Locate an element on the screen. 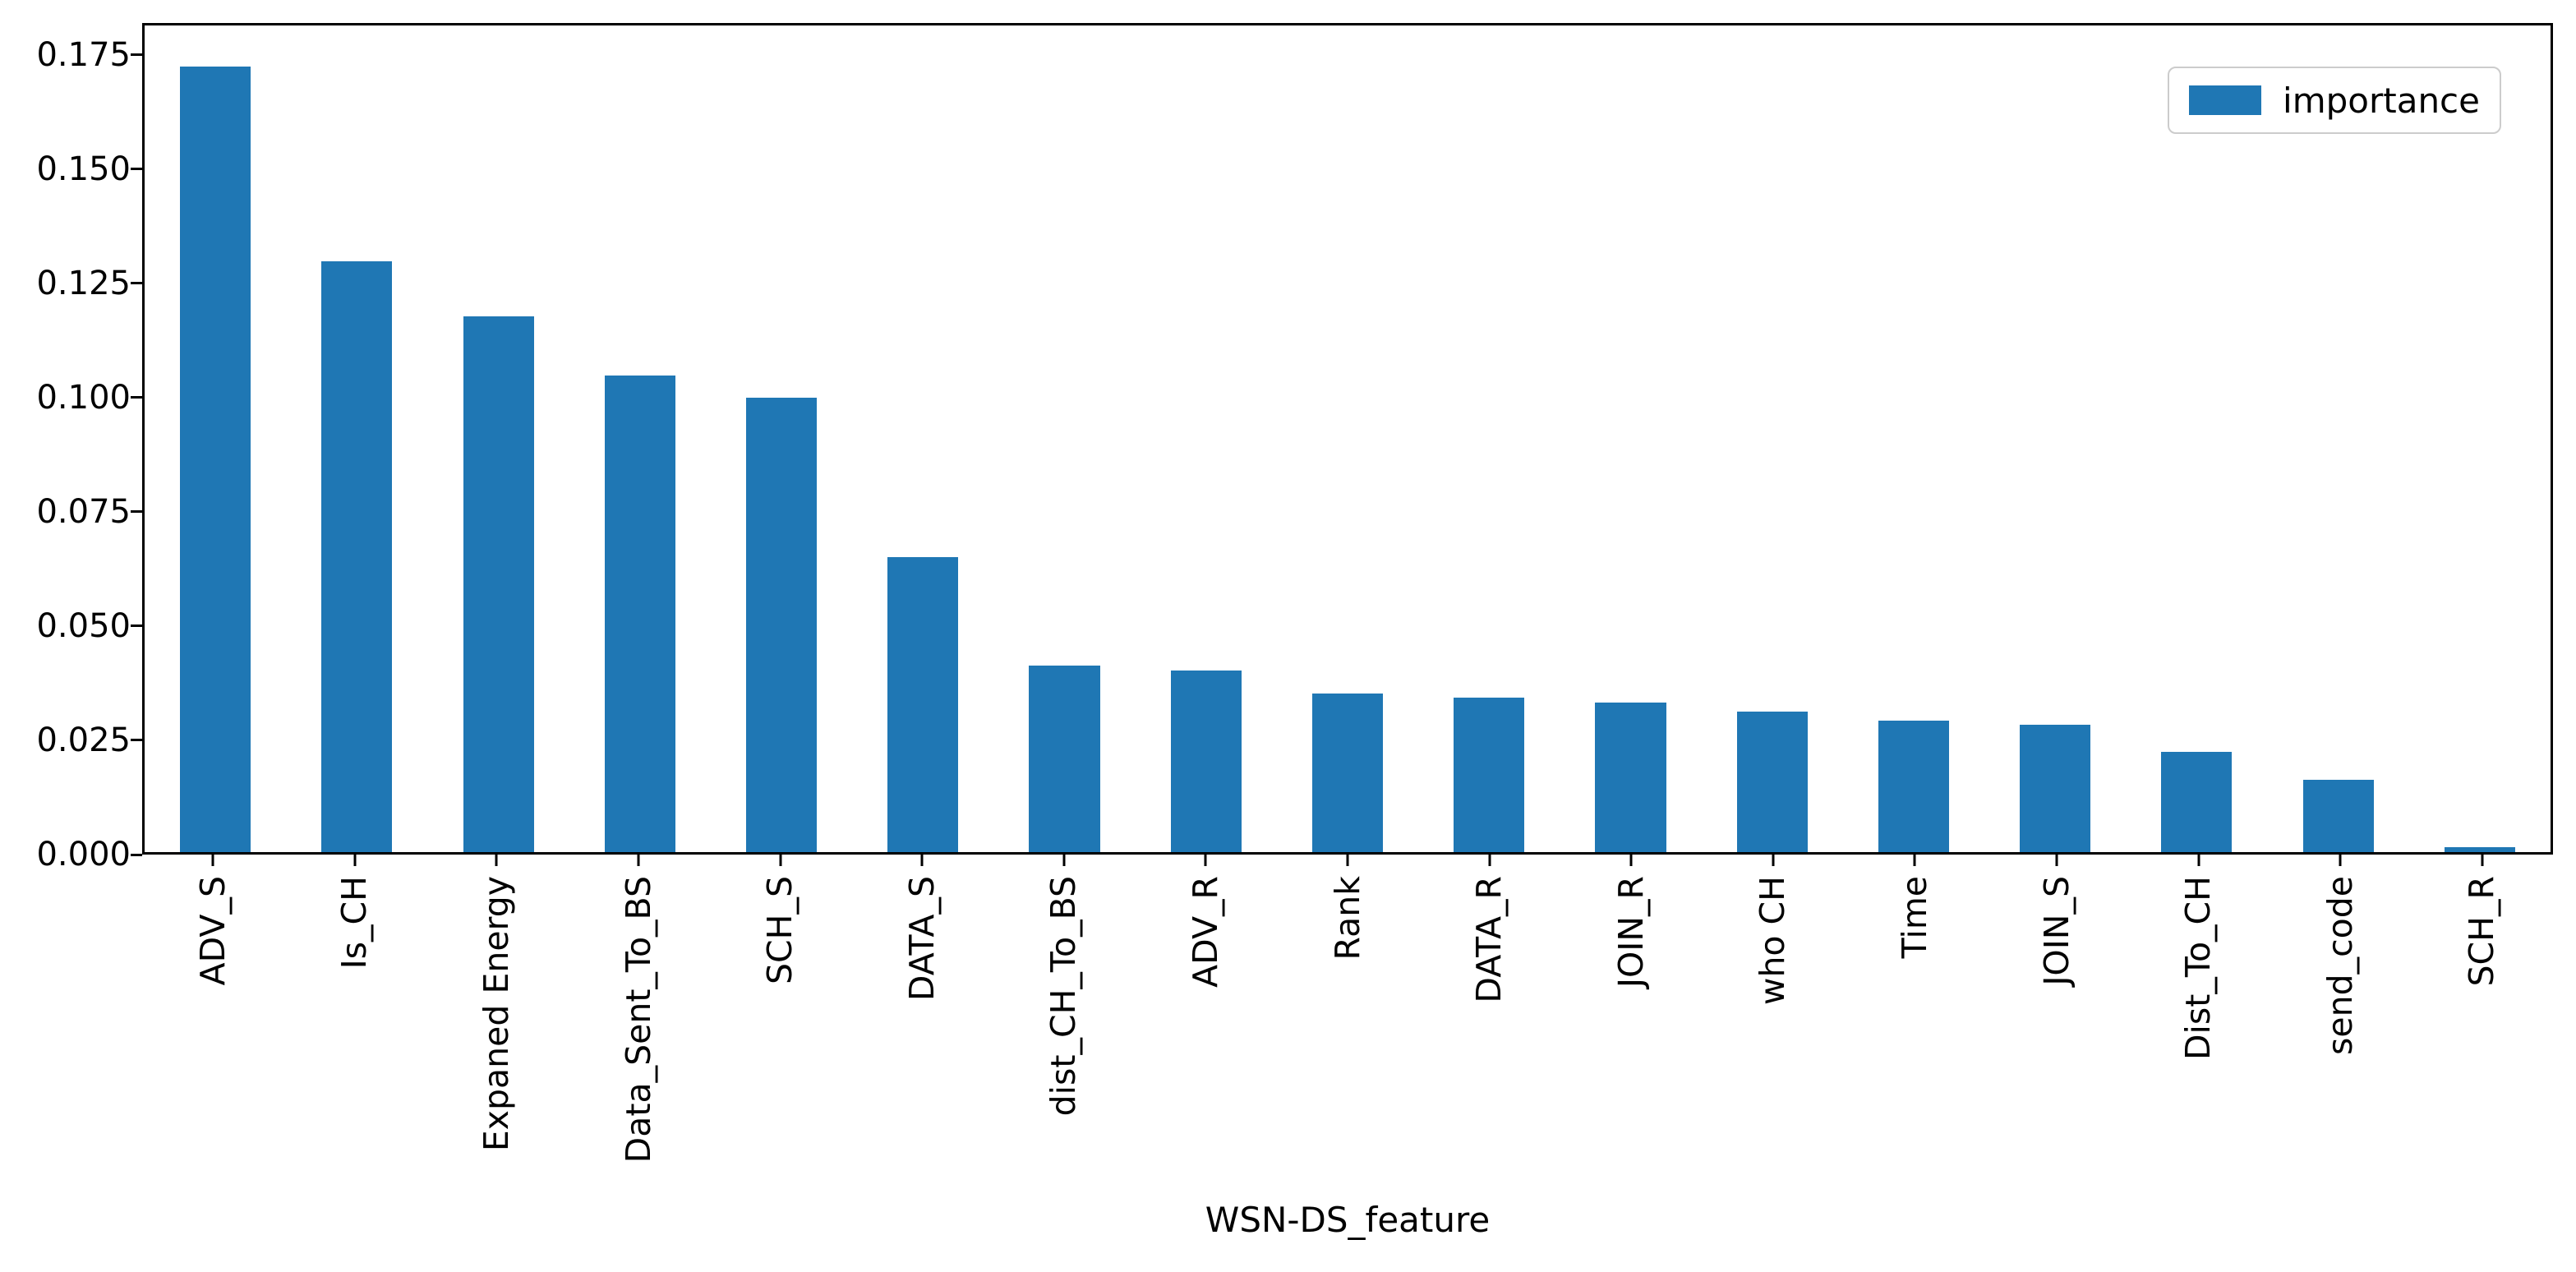  y-tick-label: 0.150 is located at coordinates (83, 169).